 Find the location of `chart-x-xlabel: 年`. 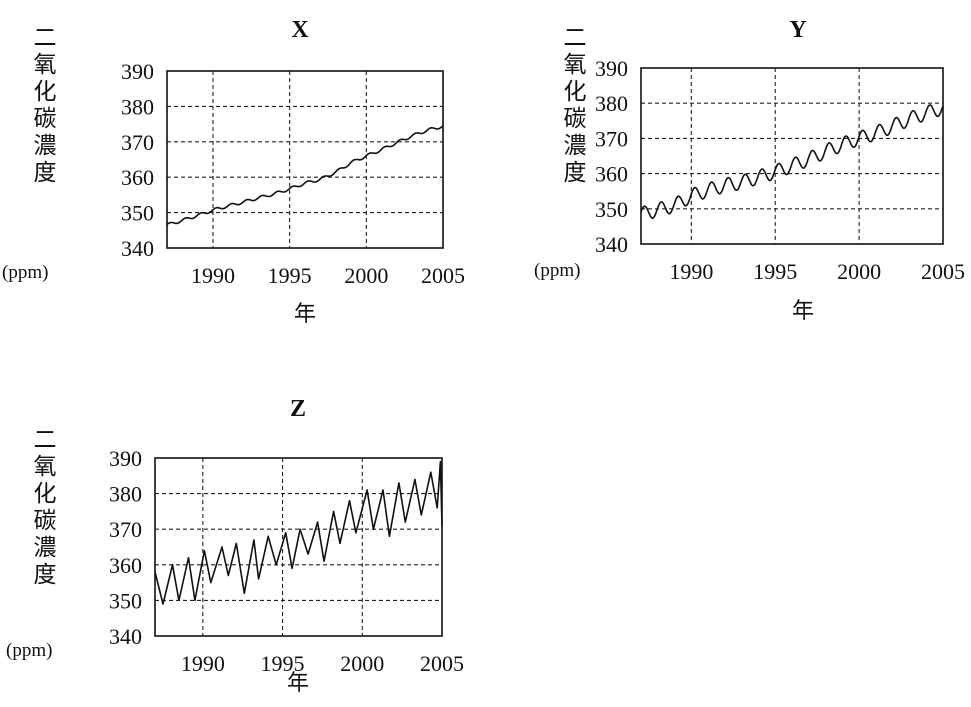

chart-x-xlabel: 年 is located at coordinates (305, 314).